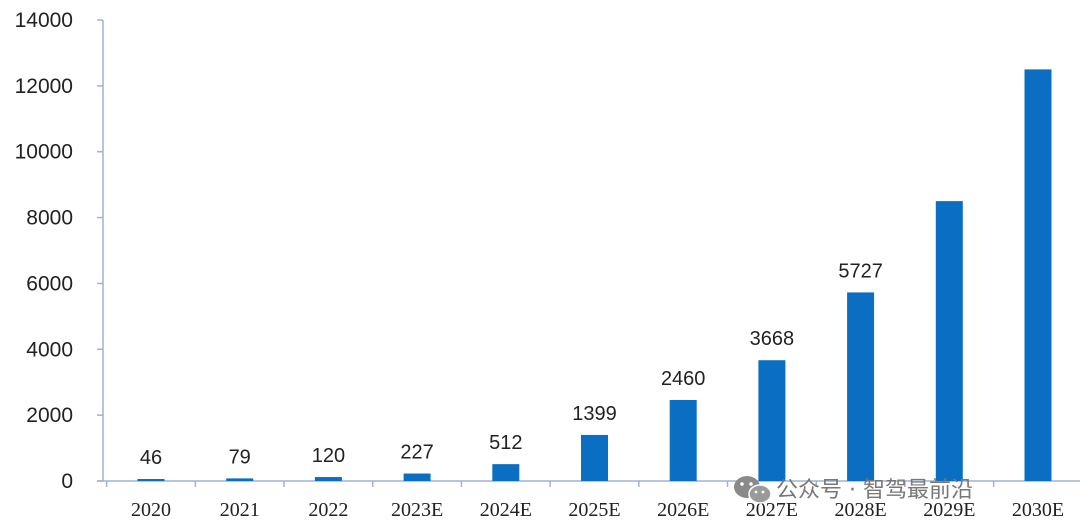 The image size is (1080, 531). What do you see at coordinates (417, 510) in the screenshot?
I see `x-tick-label: 2023E` at bounding box center [417, 510].